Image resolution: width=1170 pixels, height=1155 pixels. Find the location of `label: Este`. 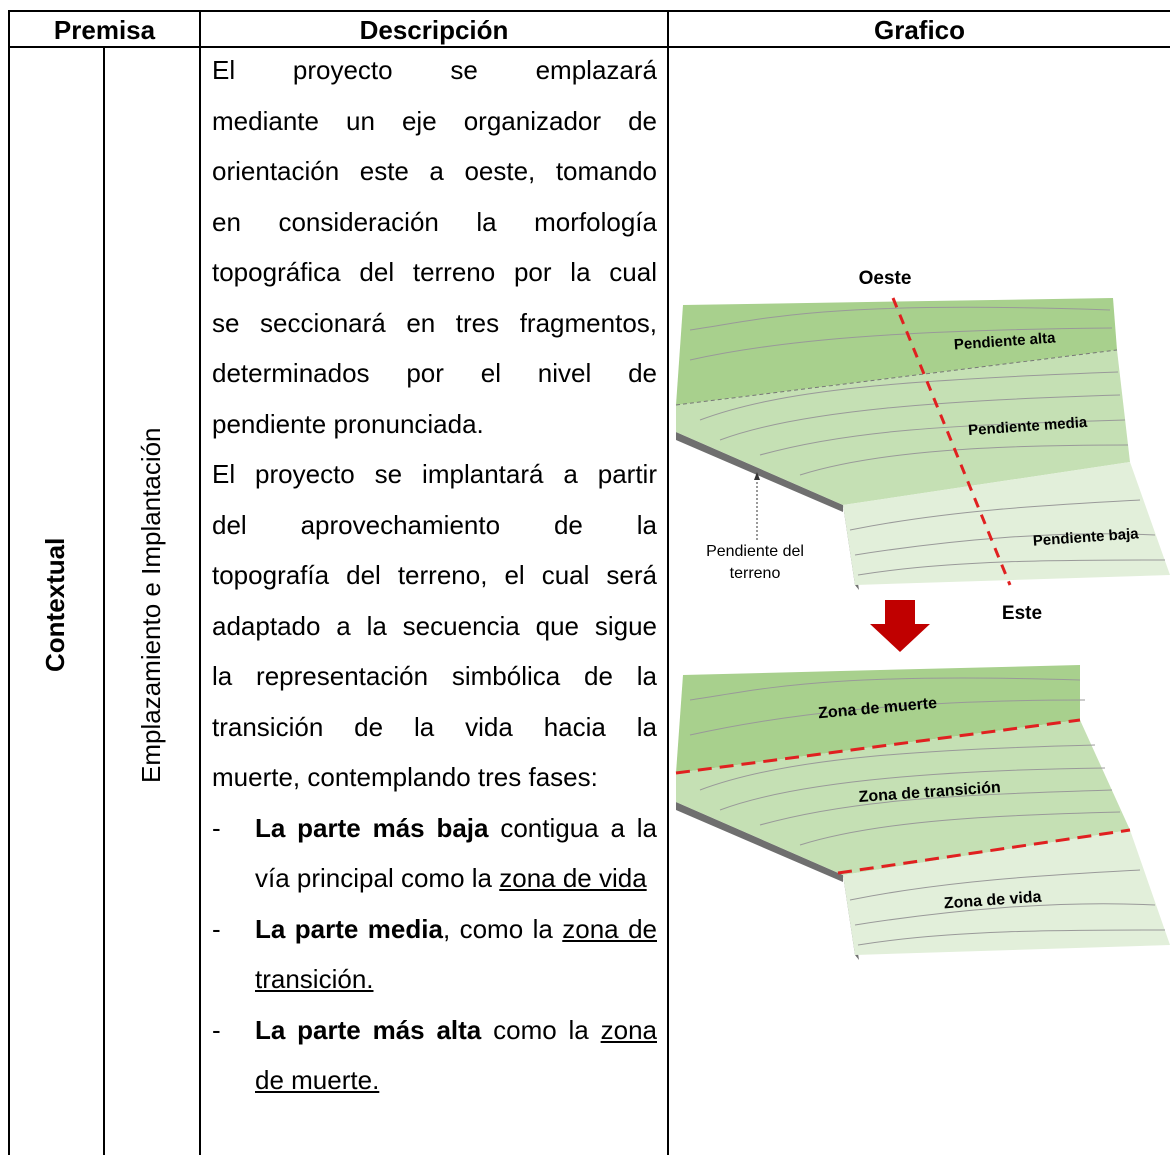

label: Este is located at coordinates (1022, 613).